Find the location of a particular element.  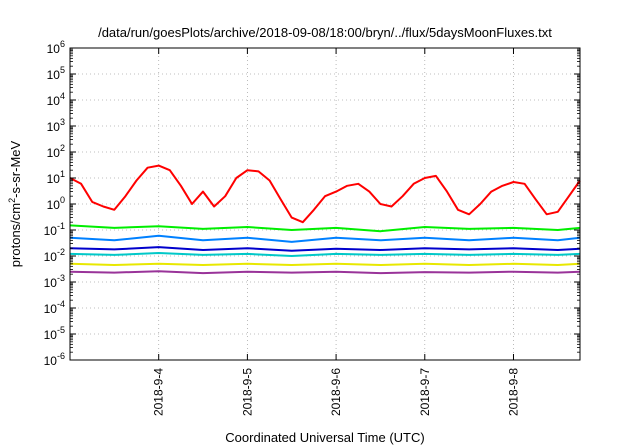

y-tick-label: 10⁻³ is located at coordinates (54, 281).